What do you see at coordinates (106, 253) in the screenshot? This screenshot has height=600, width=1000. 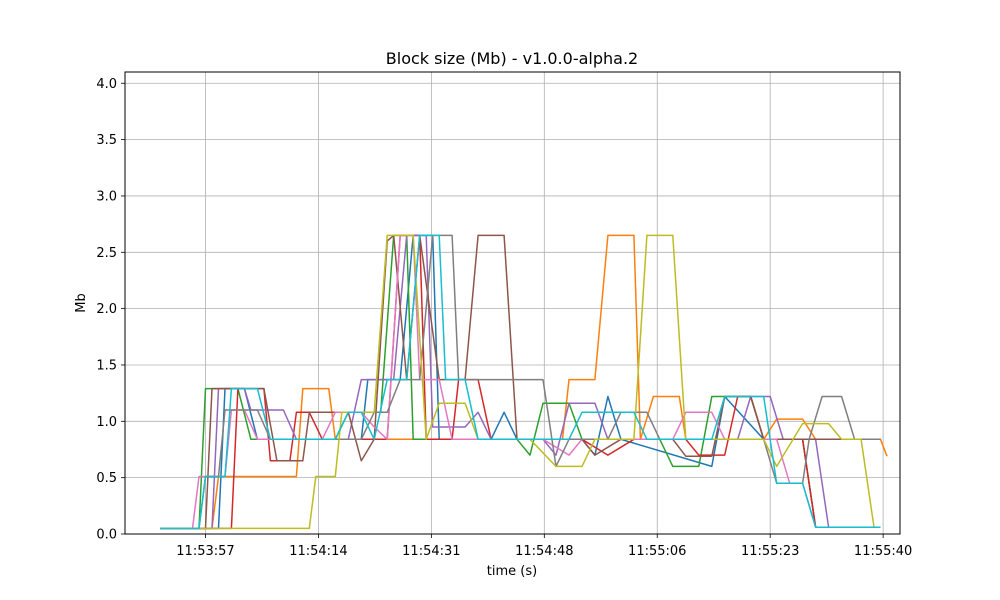 I see `y-tick-label: 2.5` at bounding box center [106, 253].